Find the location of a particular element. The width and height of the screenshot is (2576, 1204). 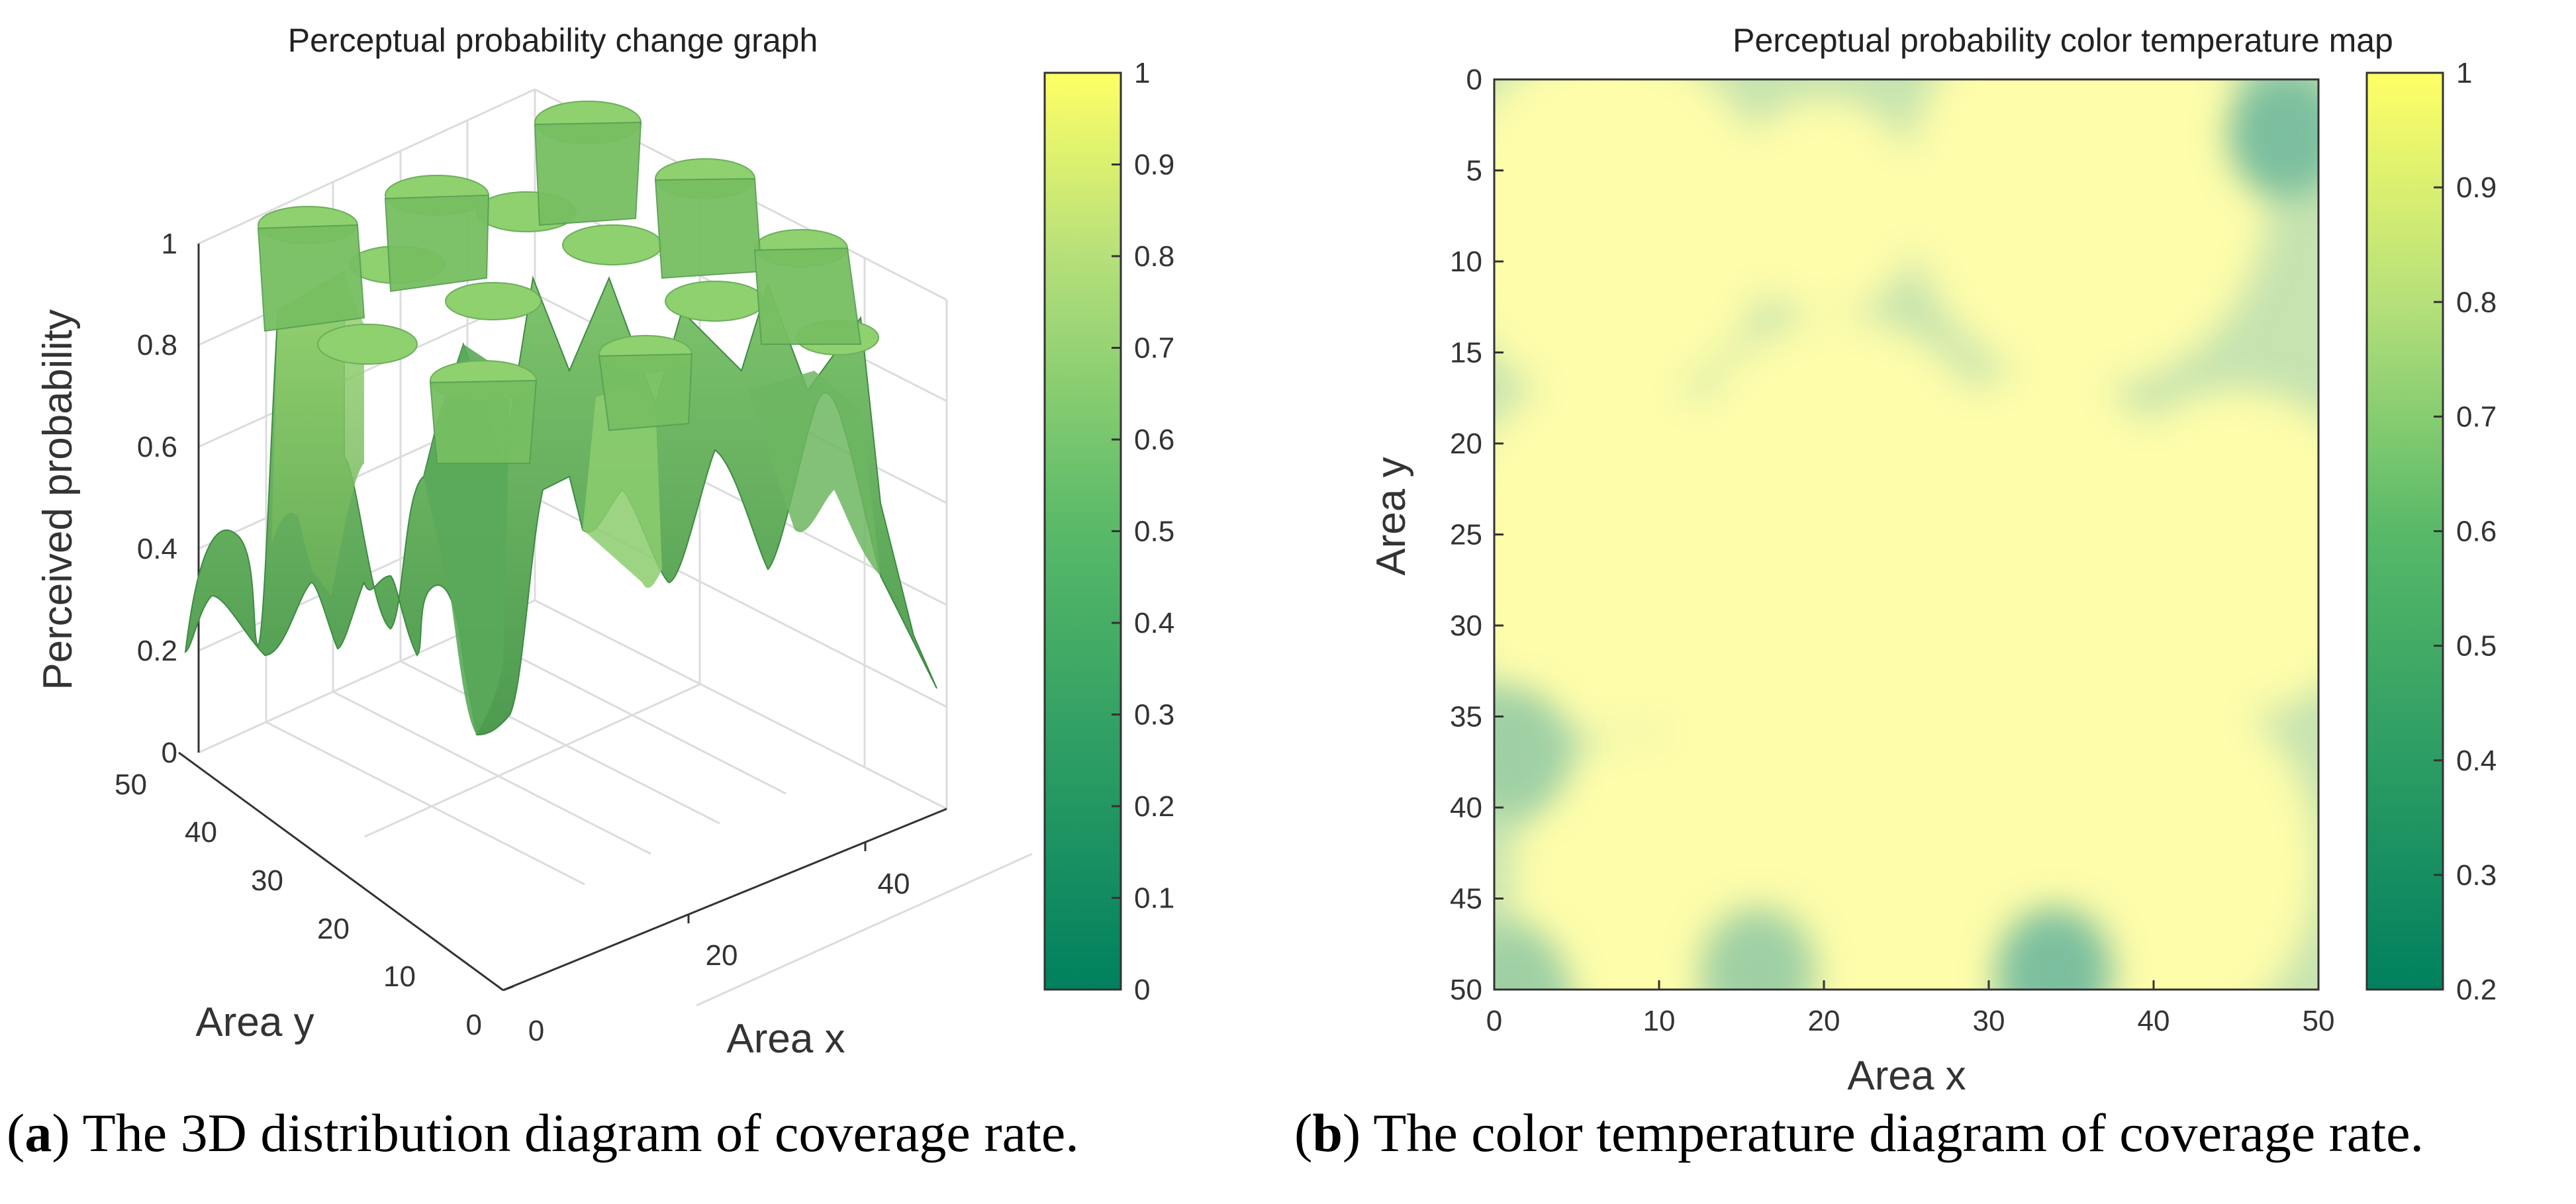

z-tick: 0.2 is located at coordinates (157, 651).